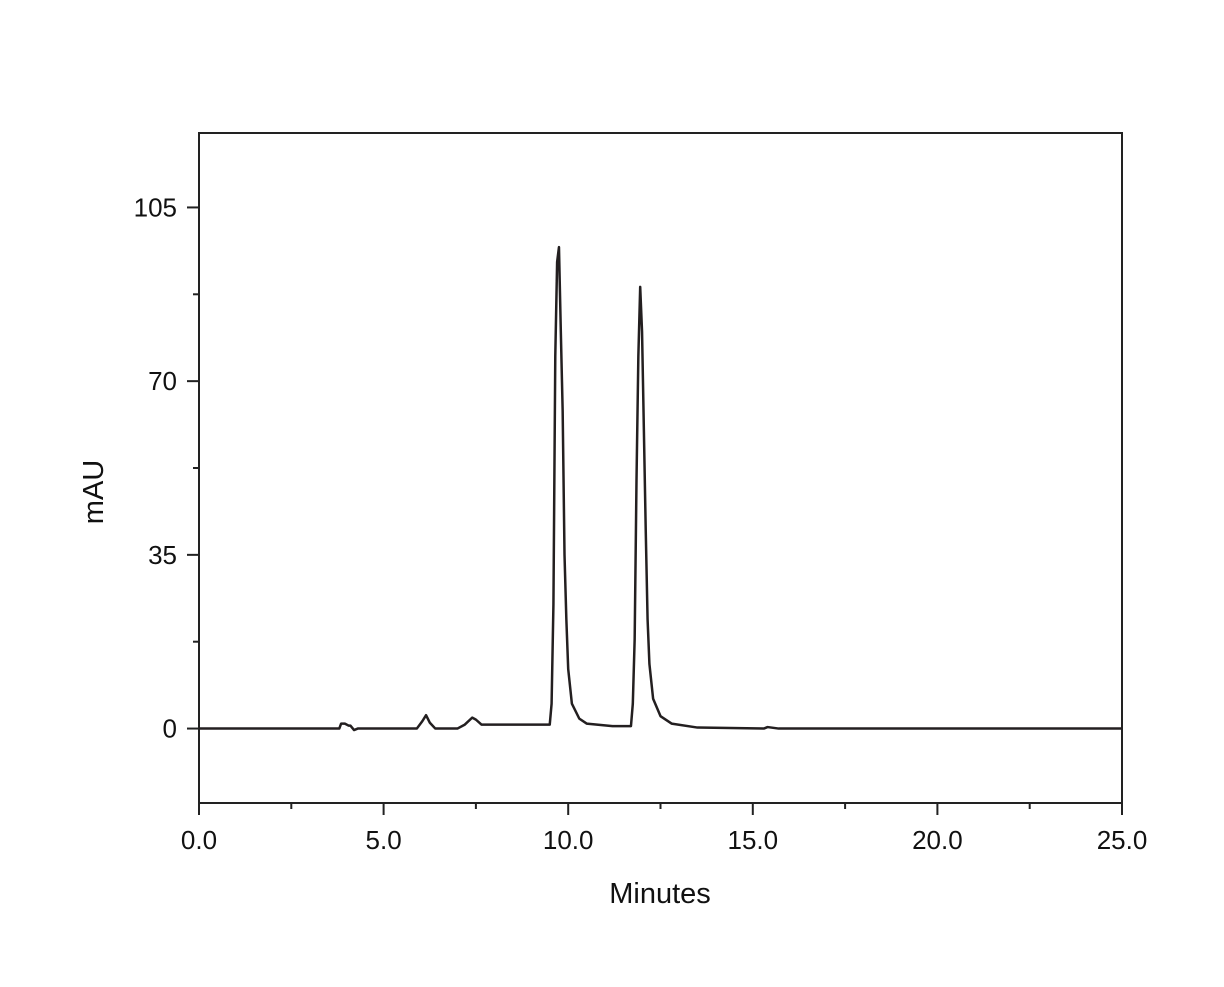 The image size is (1224, 987). What do you see at coordinates (170, 729) in the screenshot?
I see `y-tick-label: 0` at bounding box center [170, 729].